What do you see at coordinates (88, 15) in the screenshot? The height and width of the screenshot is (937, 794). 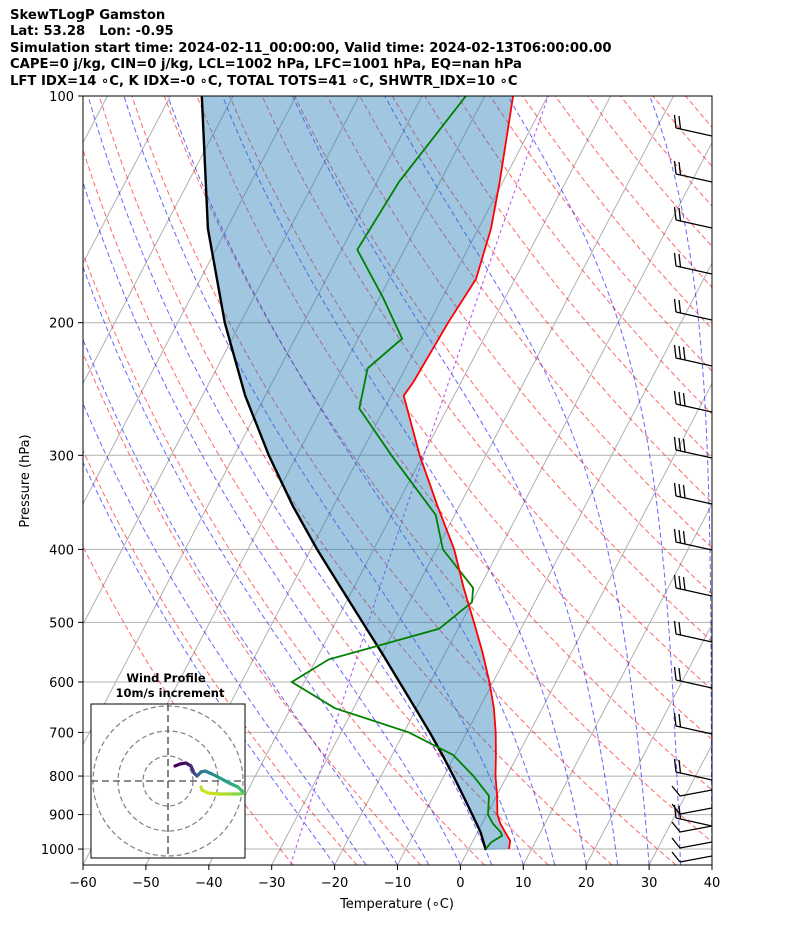 I see `chart-title: SkewTLogP Gamston` at bounding box center [88, 15].